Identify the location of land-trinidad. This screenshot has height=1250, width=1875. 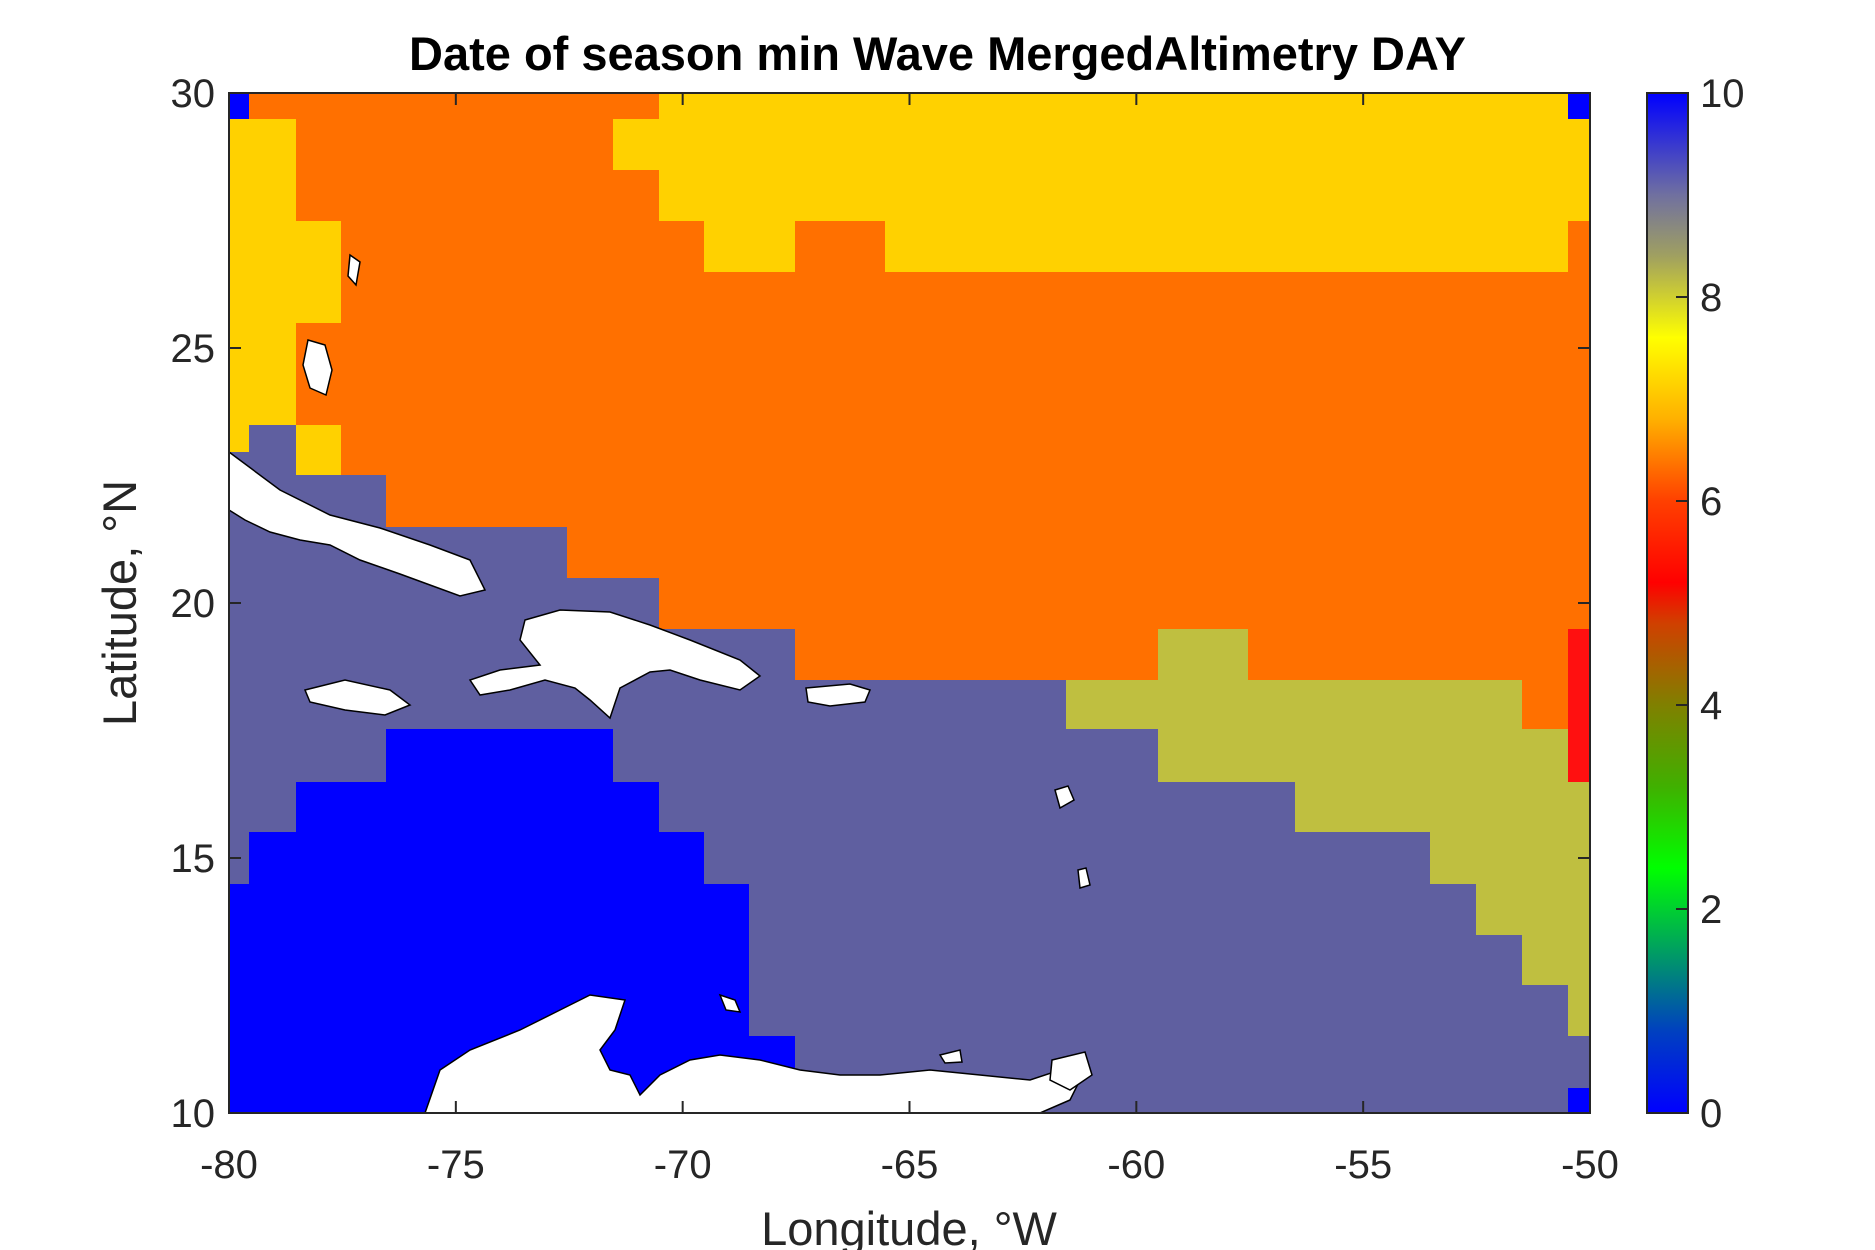
(1071, 1071).